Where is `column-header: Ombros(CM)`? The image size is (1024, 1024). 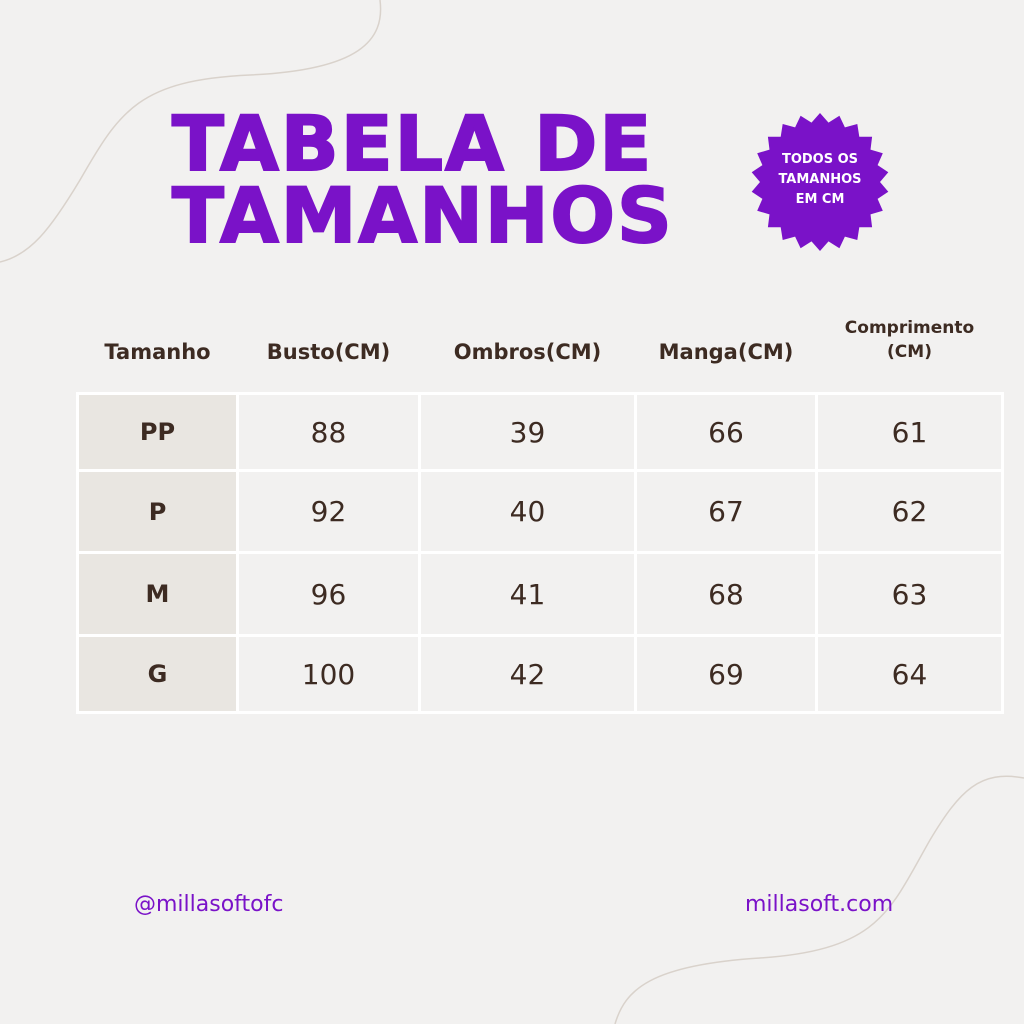 column-header: Ombros(CM) is located at coordinates (527, 352).